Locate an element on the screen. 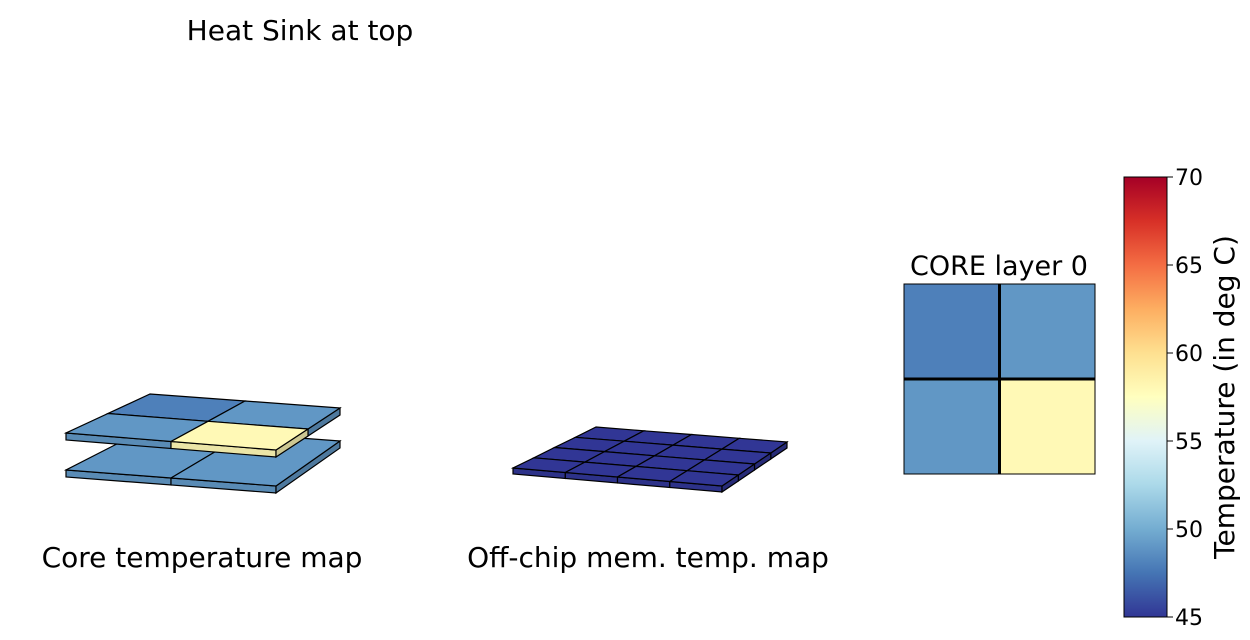 The width and height of the screenshot is (1250, 640). layer-title: CORE layer 0 is located at coordinates (999, 266).